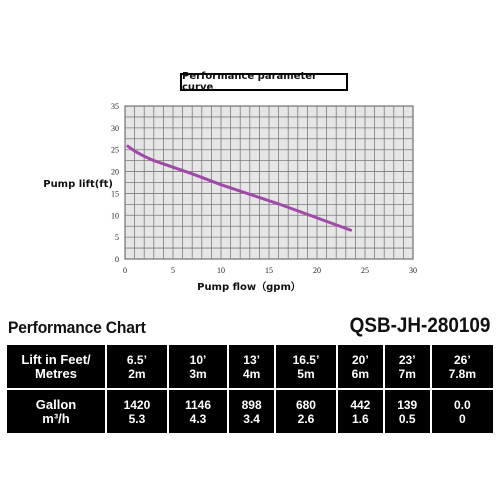 The image size is (500, 498). I want to click on table-cell: 26’ 7.8m, so click(462, 366).